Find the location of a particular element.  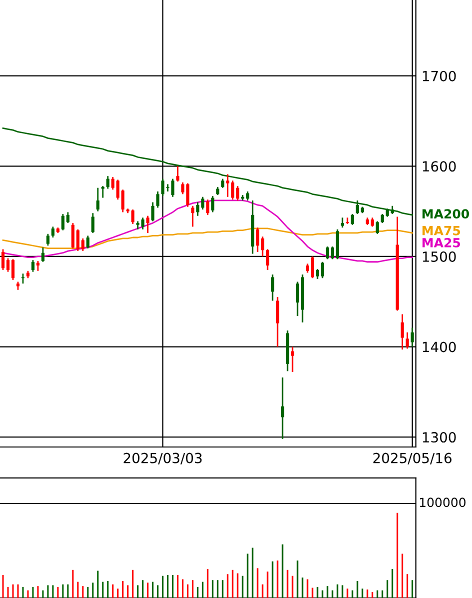

y-tick-label: 1700 is located at coordinates (439, 76).